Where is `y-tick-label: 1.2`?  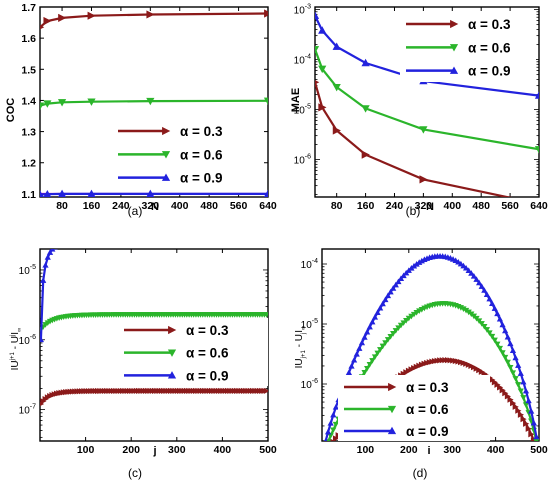
y-tick-label: 1.2 is located at coordinates (28, 164).